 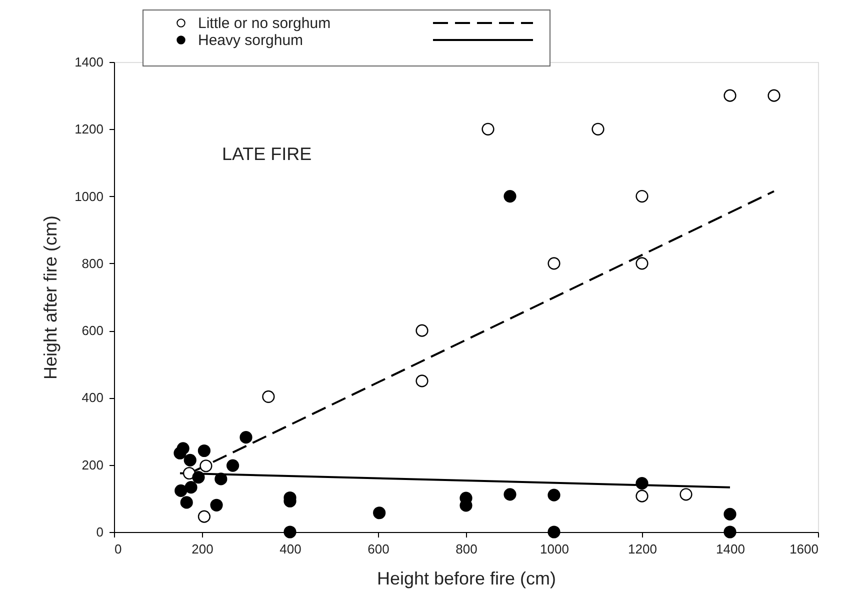 I want to click on y-axis-title: Height after fire (cm), so click(x=50, y=297).